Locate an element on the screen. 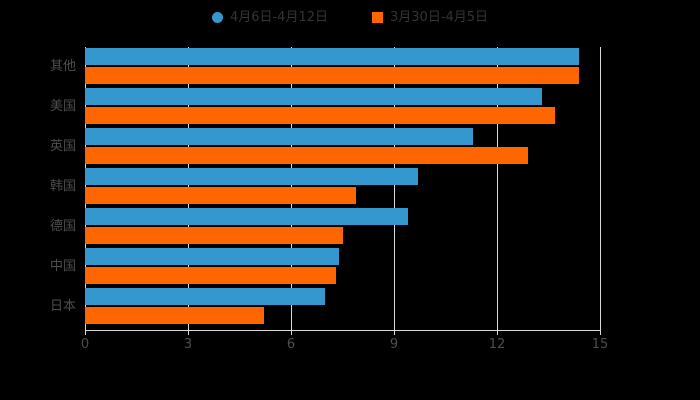 The height and width of the screenshot is (400, 700). y-axis-label: 日本 is located at coordinates (62, 306).